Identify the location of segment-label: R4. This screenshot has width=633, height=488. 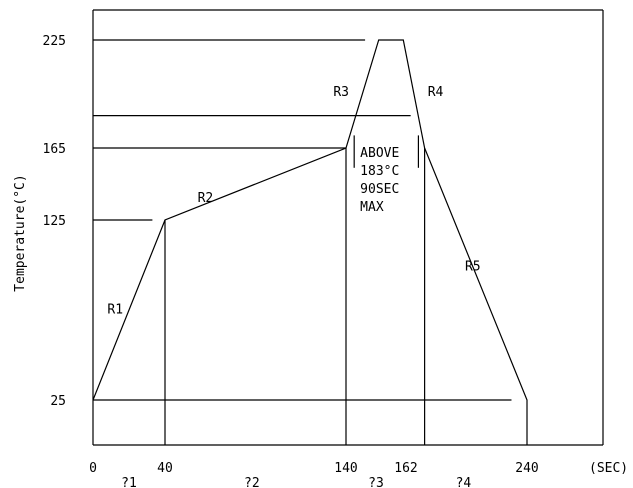
(436, 92).